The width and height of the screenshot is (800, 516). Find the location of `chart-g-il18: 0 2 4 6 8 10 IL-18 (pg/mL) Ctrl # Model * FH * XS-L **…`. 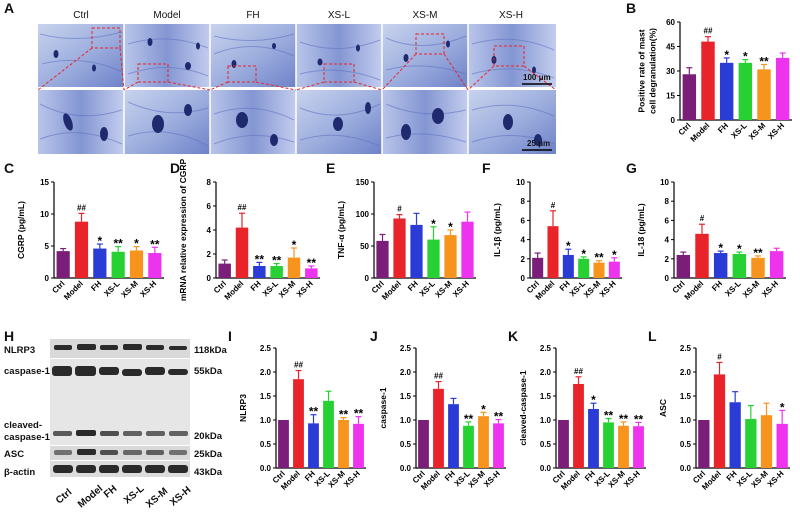

chart-g-il18: 0 2 4 6 8 10 IL-18 (pg/mL) Ctrl # Model * FH * XS-L **… is located at coordinates (710, 244).